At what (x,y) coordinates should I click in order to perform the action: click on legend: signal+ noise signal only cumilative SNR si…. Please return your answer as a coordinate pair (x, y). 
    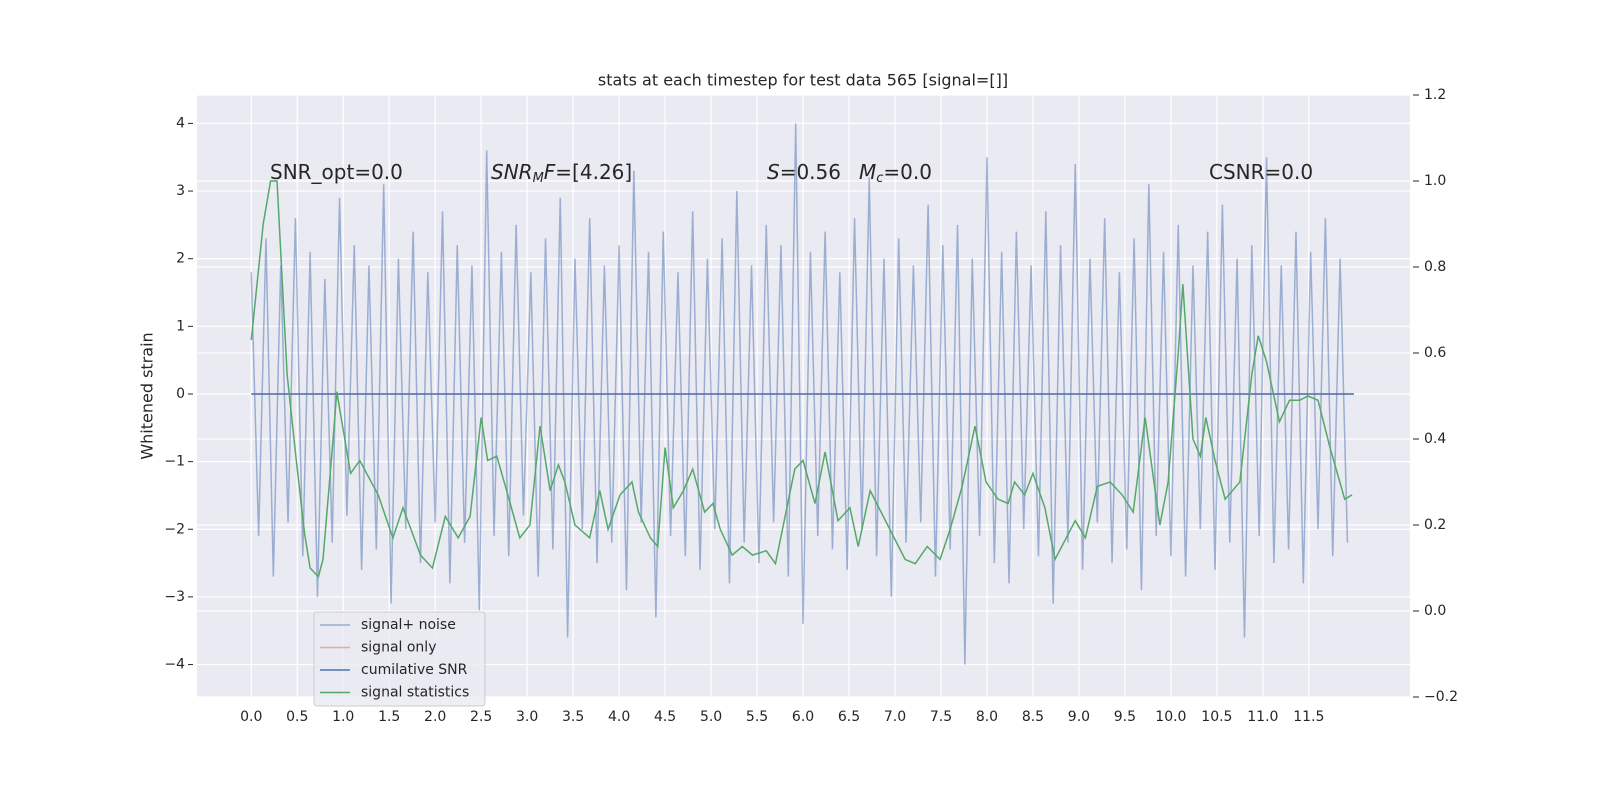
    Looking at the image, I should click on (399, 659).